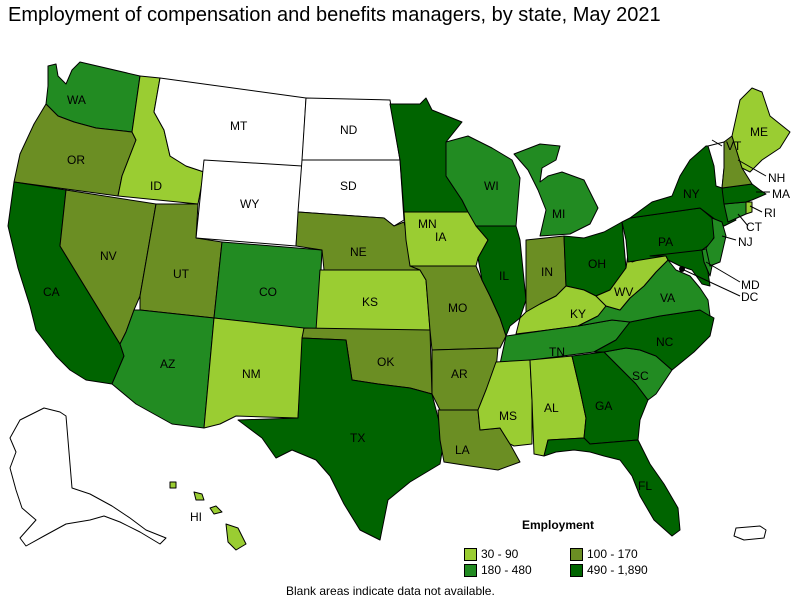 The image size is (800, 600). What do you see at coordinates (597, 264) in the screenshot?
I see `label-OH: OH` at bounding box center [597, 264].